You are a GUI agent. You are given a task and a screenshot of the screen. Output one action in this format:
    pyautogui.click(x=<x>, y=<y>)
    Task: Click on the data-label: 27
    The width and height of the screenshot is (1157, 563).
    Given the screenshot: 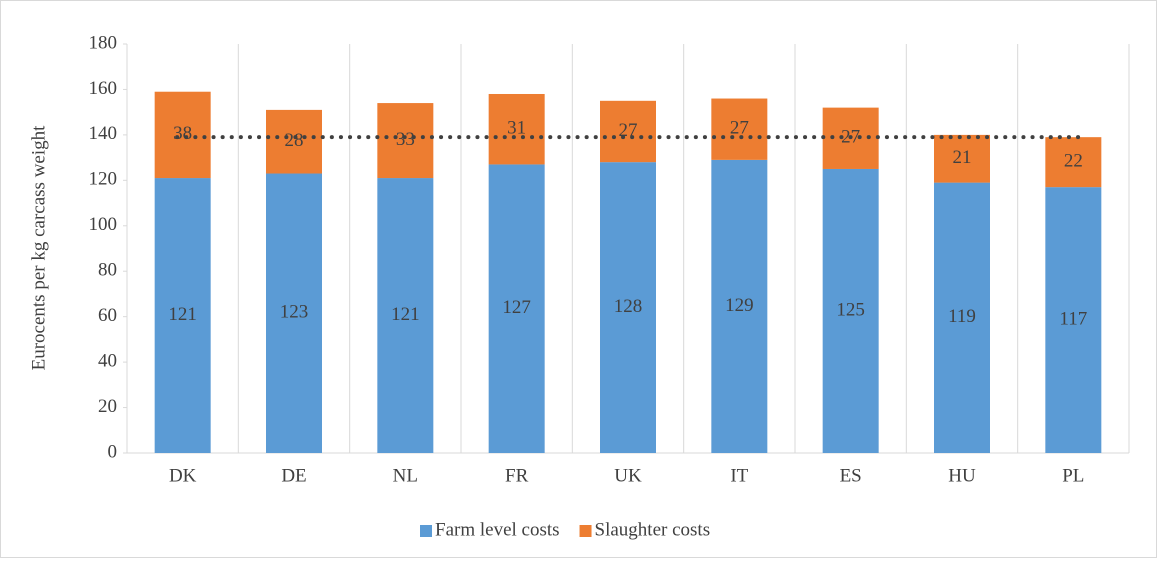 What is the action you would take?
    pyautogui.click(x=739, y=128)
    